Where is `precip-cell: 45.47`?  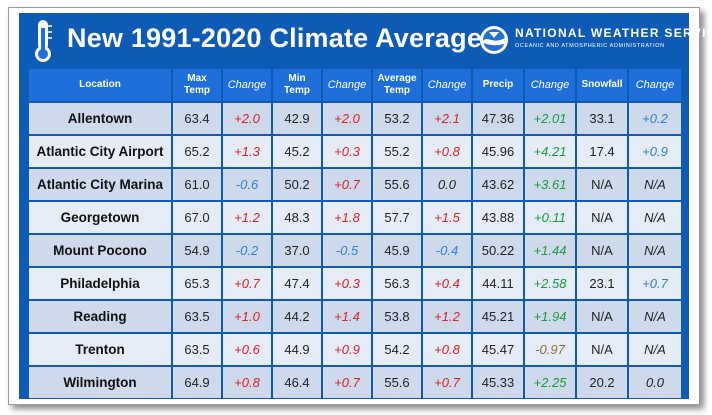
precip-cell: 45.47 is located at coordinates (498, 349).